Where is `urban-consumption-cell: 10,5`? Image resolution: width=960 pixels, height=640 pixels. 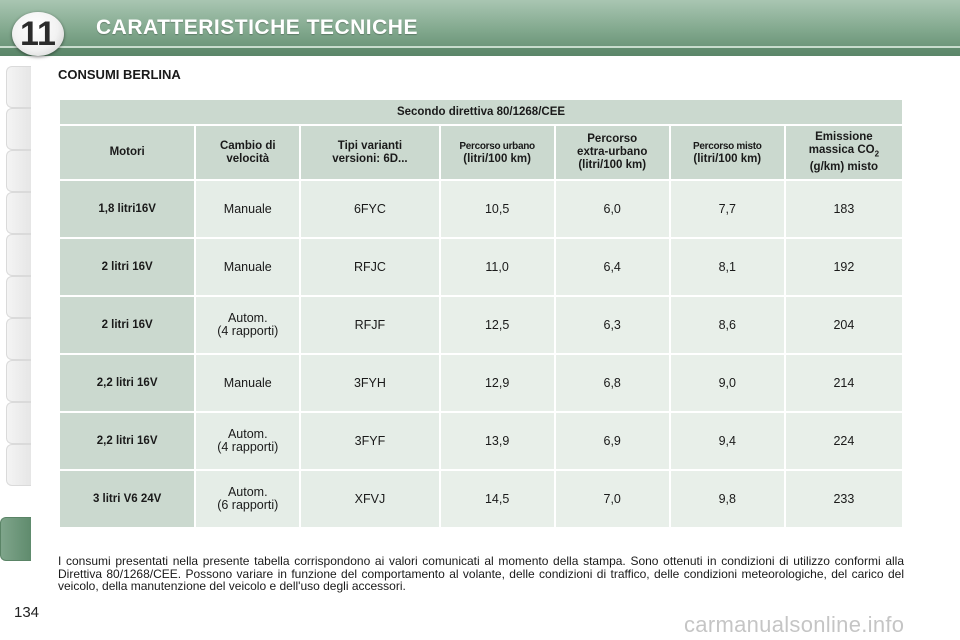 urban-consumption-cell: 10,5 is located at coordinates (497, 209).